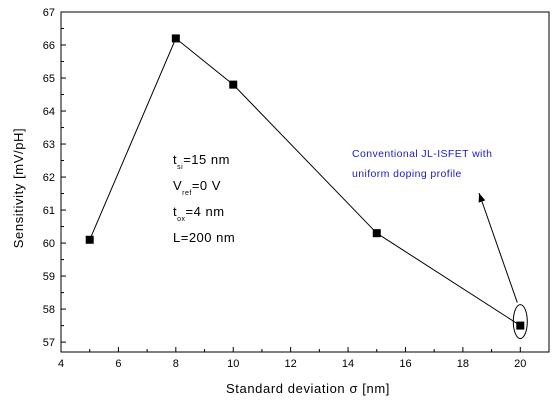 This screenshot has width=557, height=403. What do you see at coordinates (204, 237) in the screenshot?
I see `param-l: L=200 nm` at bounding box center [204, 237].